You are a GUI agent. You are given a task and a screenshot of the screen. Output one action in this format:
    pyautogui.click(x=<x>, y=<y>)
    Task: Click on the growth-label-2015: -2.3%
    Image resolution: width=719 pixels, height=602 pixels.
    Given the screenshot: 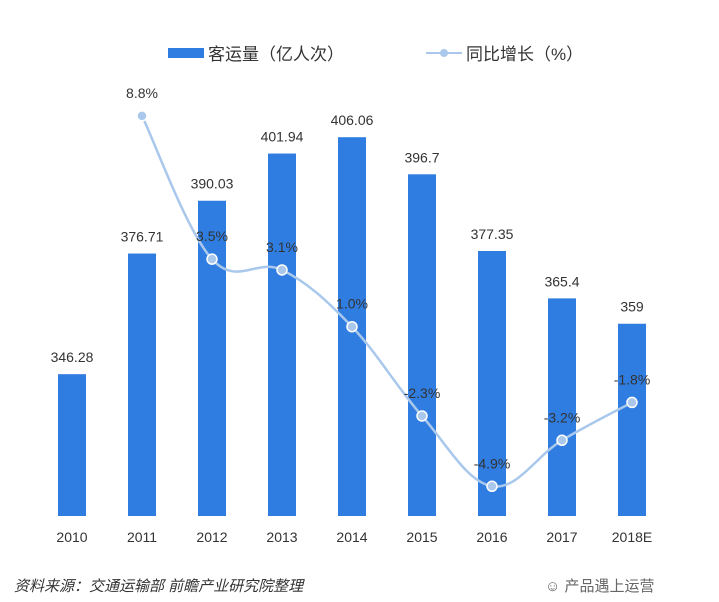 What is the action you would take?
    pyautogui.click(x=422, y=393)
    